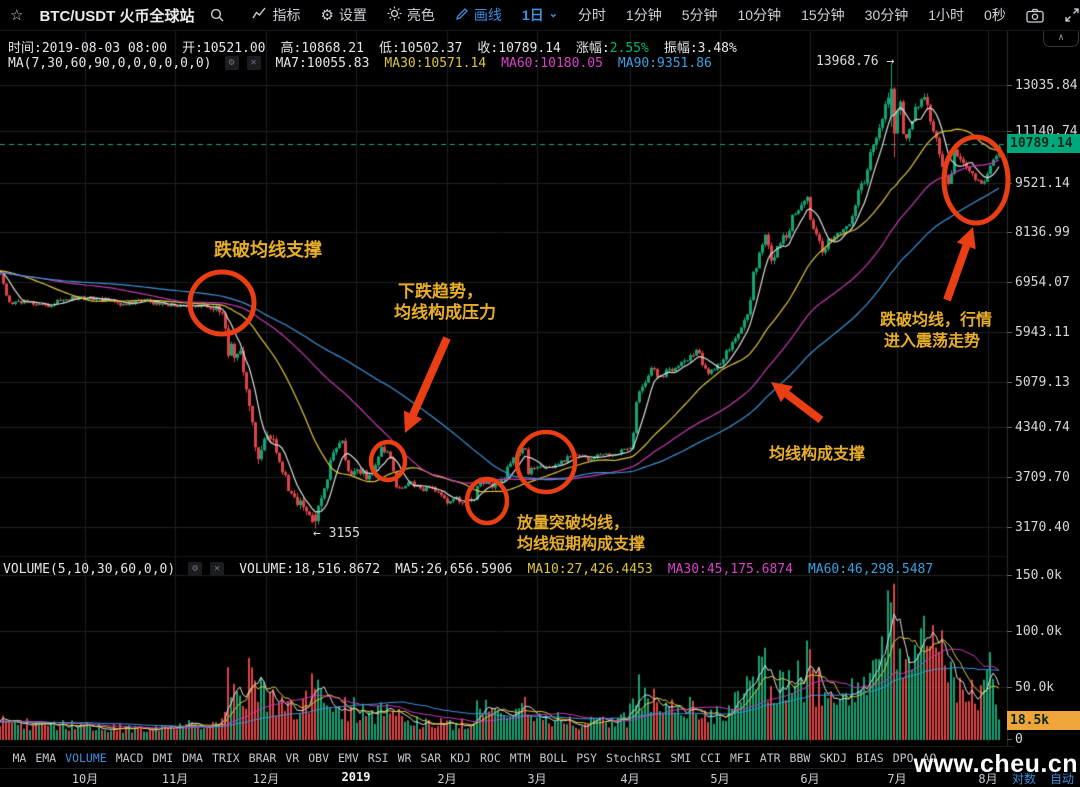 This screenshot has height=787, width=1080. I want to click on indicator-tab-vr: VR, so click(292, 757).